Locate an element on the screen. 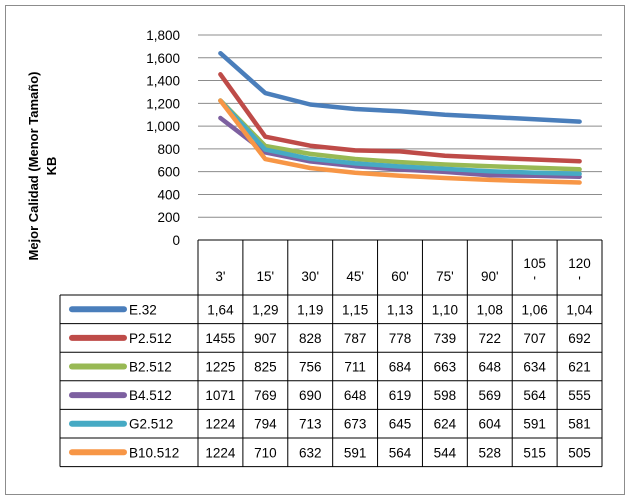 This screenshot has height=502, width=631. x-tick-label-8-a: 120 is located at coordinates (579, 263).